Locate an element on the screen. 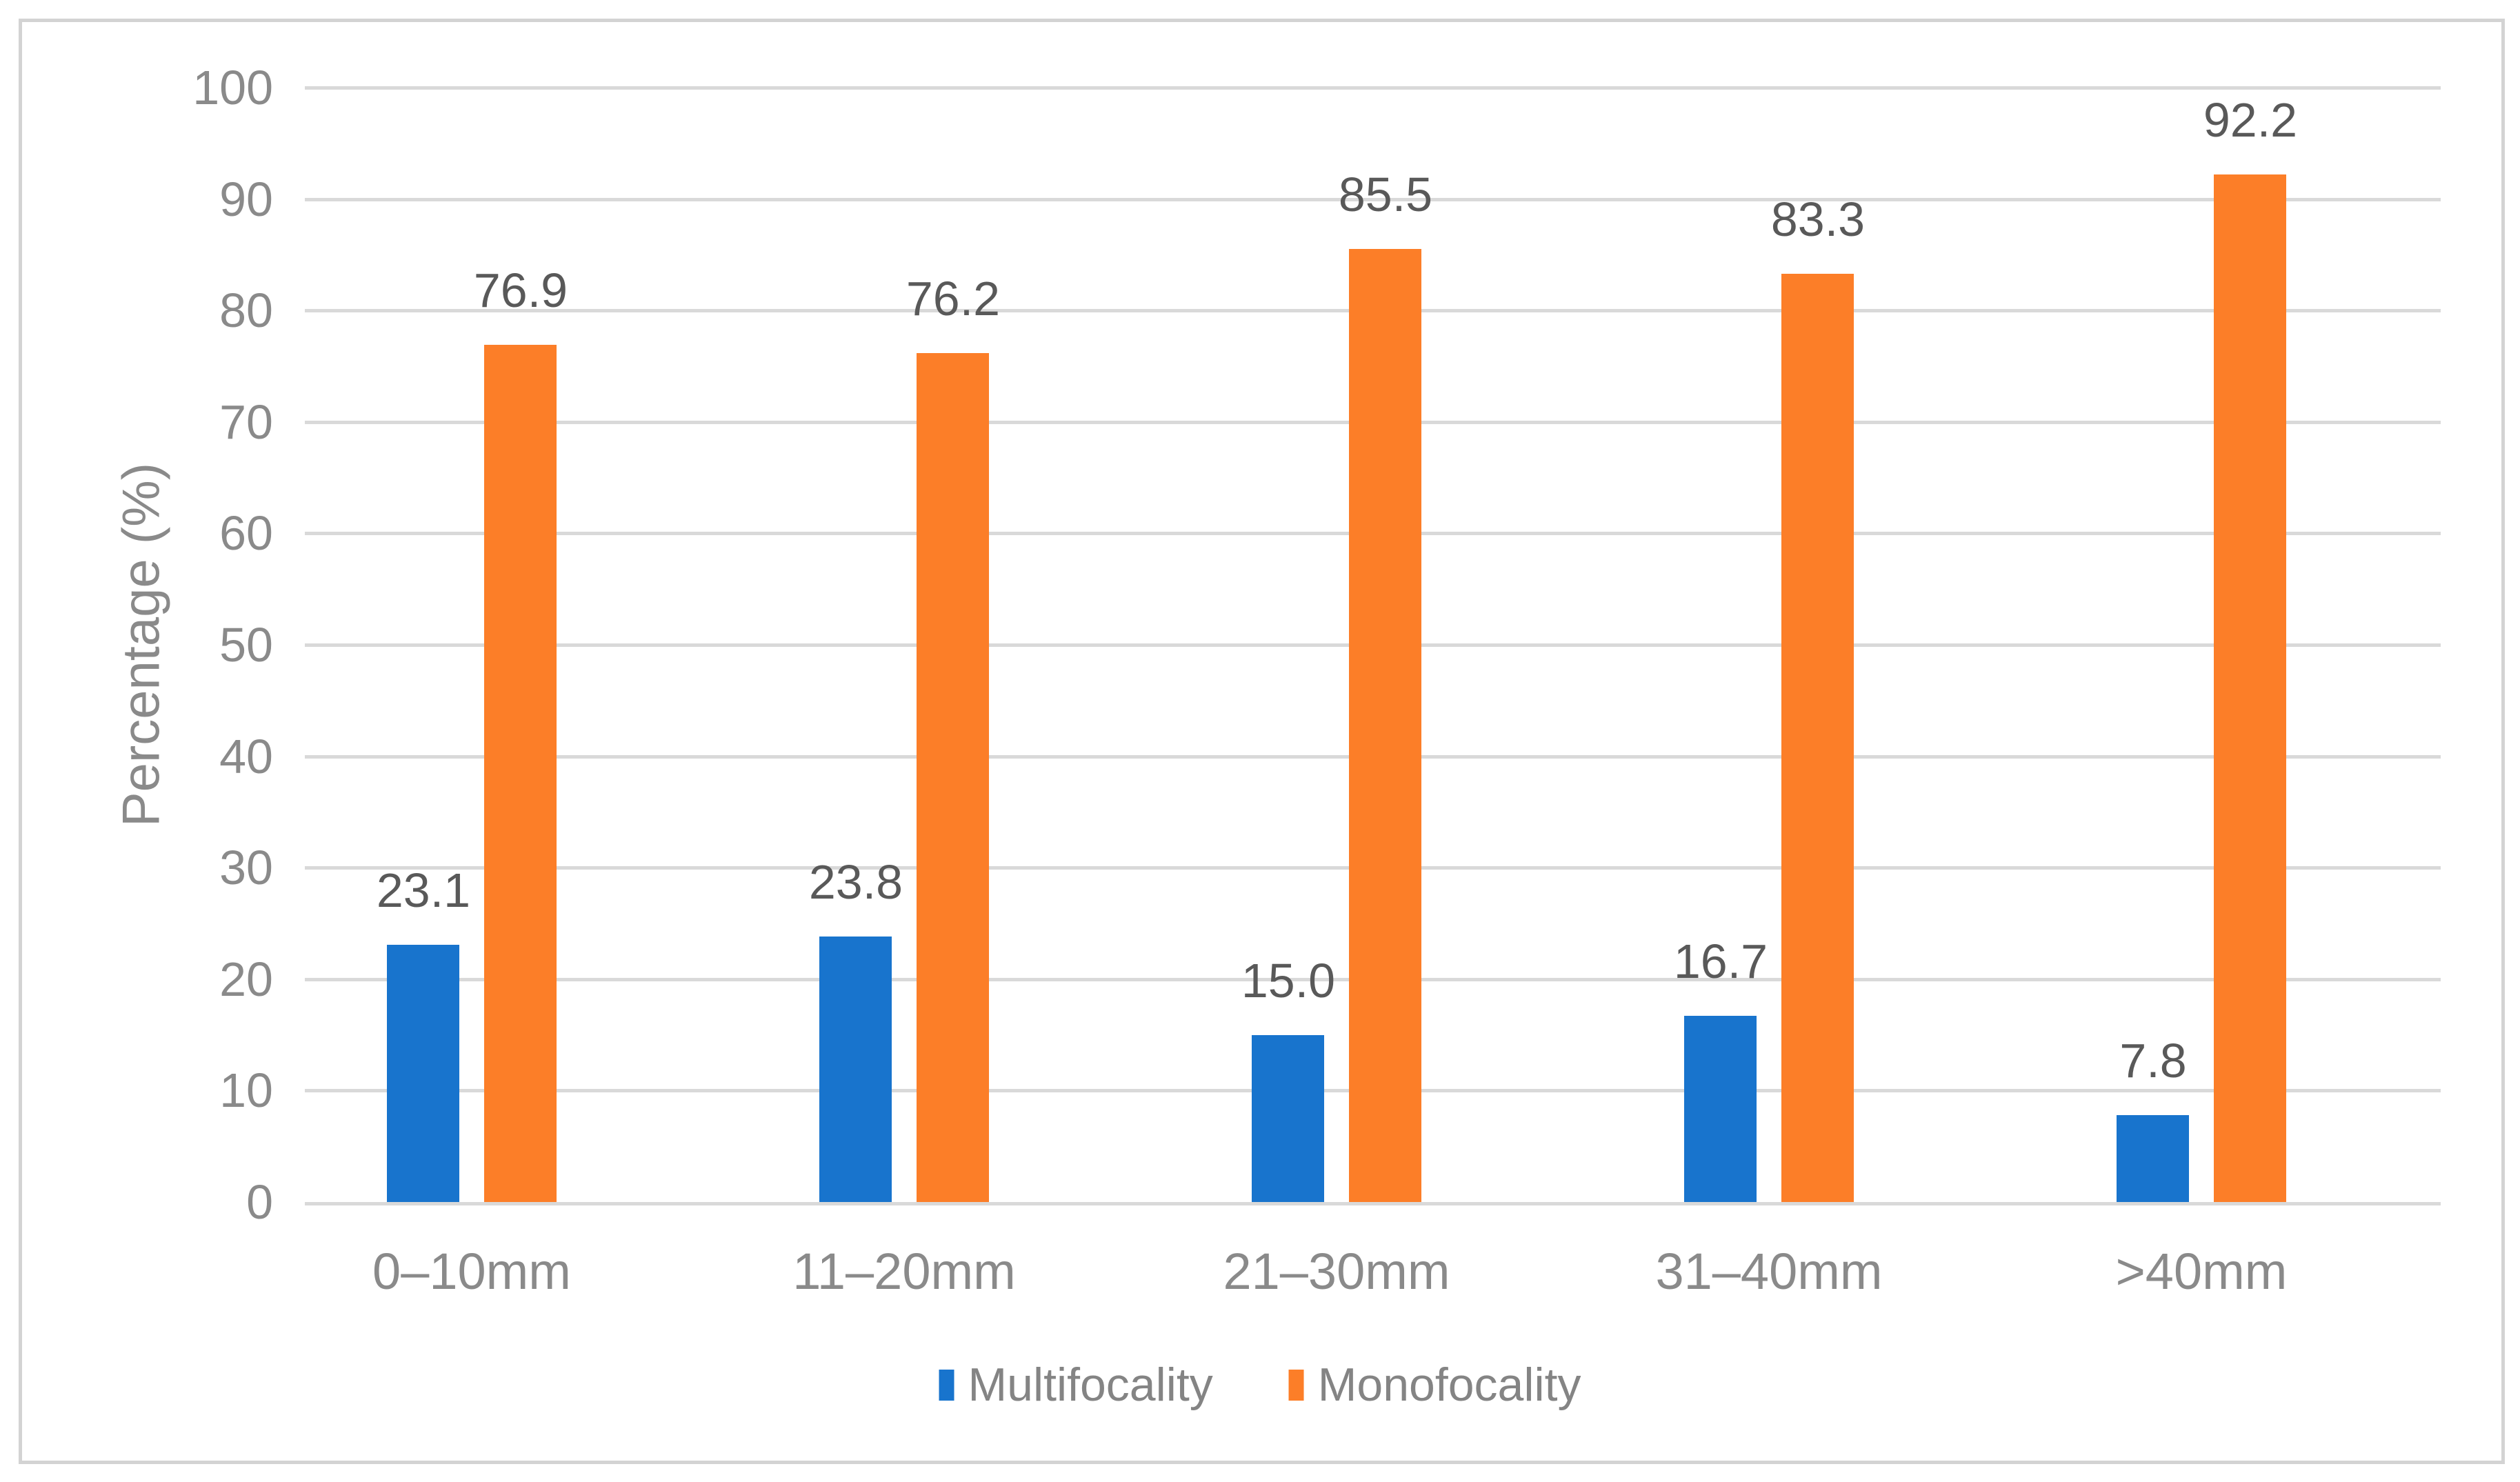 The height and width of the screenshot is (1482, 2520). data-label-monofocality-1: 76.9 is located at coordinates (520, 290).